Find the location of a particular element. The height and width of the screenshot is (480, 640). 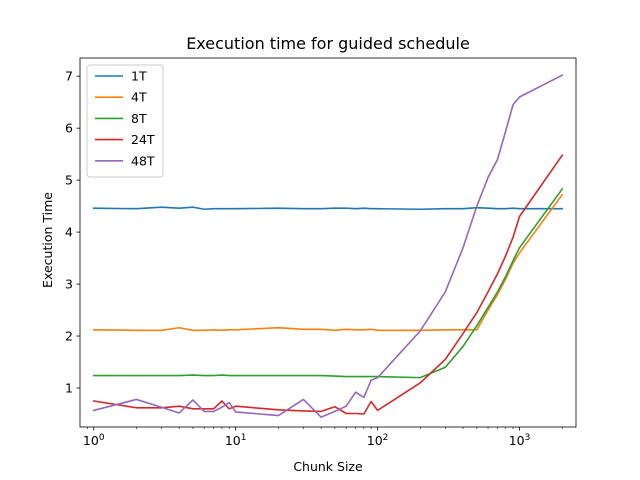

legend: 1T 4T 8T 24T 48T is located at coordinates (125, 121).